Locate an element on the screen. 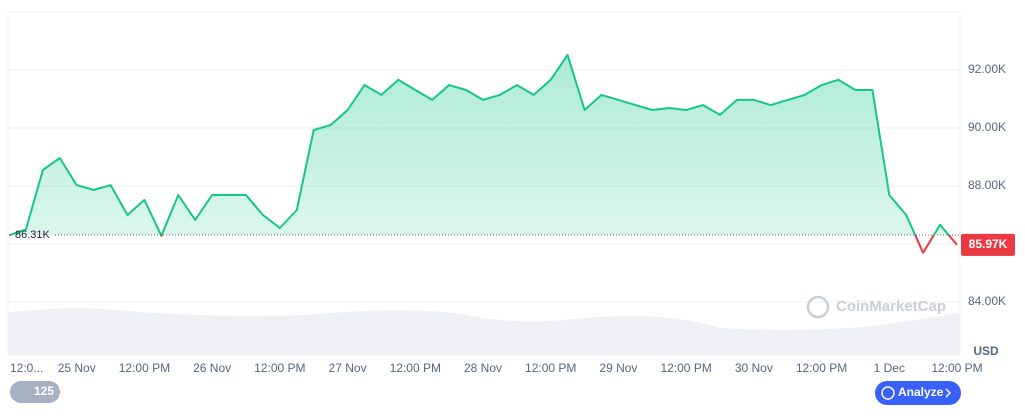 The width and height of the screenshot is (1025, 418). current-price-label: 85.97K is located at coordinates (988, 244).